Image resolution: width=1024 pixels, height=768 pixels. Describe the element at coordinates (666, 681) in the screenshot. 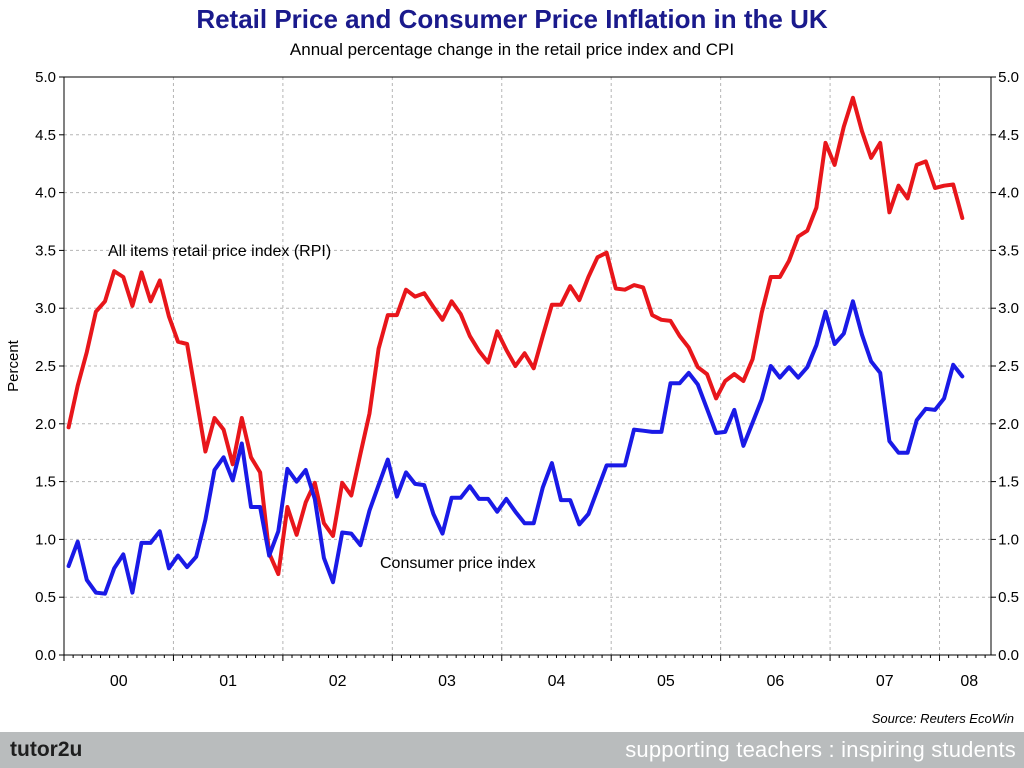

I see `x-tick-label: 05` at that location.